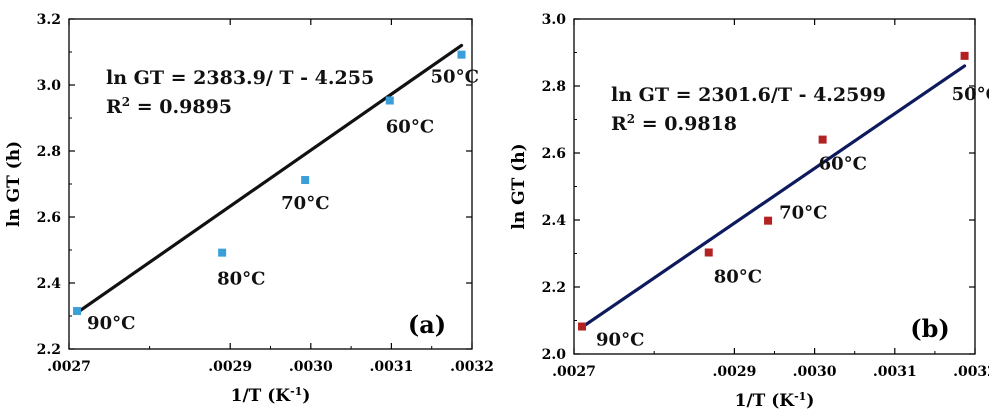 This screenshot has height=410, width=989. Describe the element at coordinates (427, 324) in the screenshot. I see `panel-label: (a)` at that location.